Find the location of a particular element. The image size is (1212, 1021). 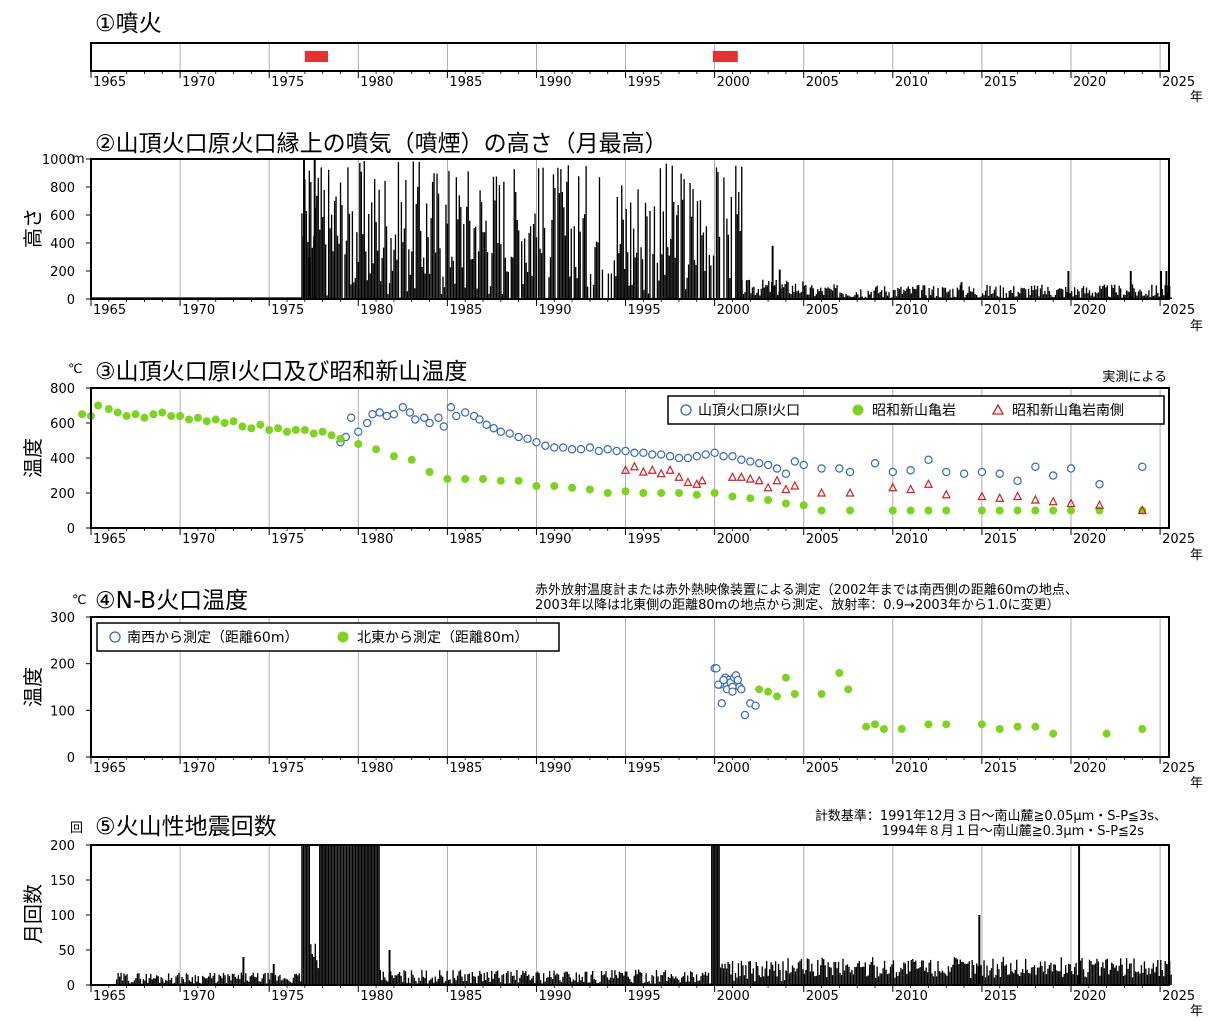

plume-x-unit: 年 is located at coordinates (1196, 326).